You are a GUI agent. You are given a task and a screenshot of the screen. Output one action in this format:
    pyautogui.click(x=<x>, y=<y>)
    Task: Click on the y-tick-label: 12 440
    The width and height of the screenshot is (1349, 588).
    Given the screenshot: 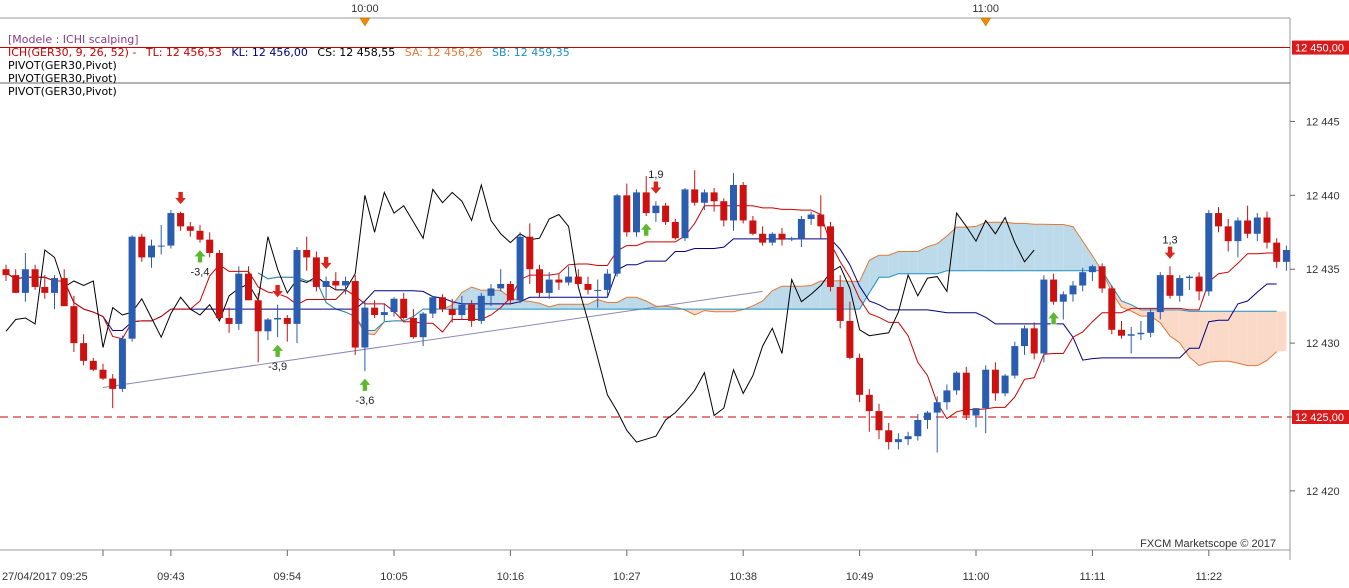 What is the action you would take?
    pyautogui.click(x=1323, y=196)
    